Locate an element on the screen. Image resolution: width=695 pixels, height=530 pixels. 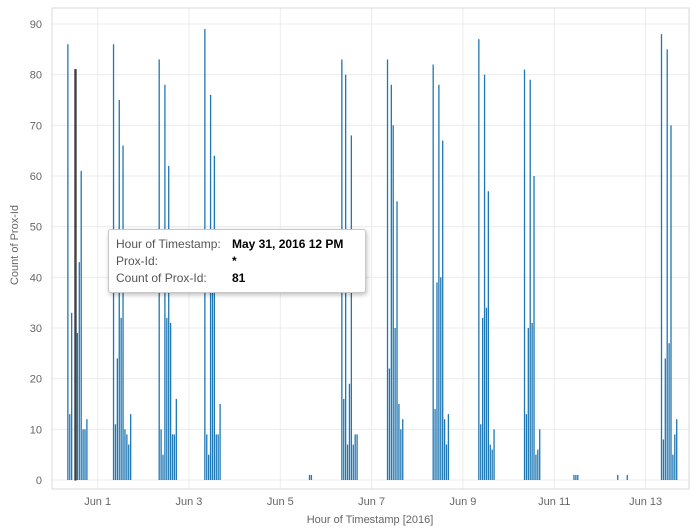
y-tick-label: 90 is located at coordinates (36, 25).